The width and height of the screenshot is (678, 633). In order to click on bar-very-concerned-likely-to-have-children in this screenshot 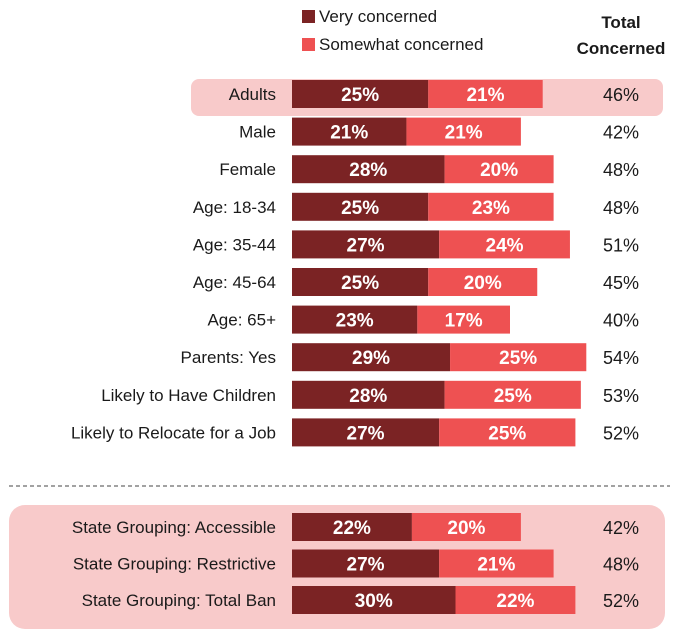, I will do `click(368, 394)`.